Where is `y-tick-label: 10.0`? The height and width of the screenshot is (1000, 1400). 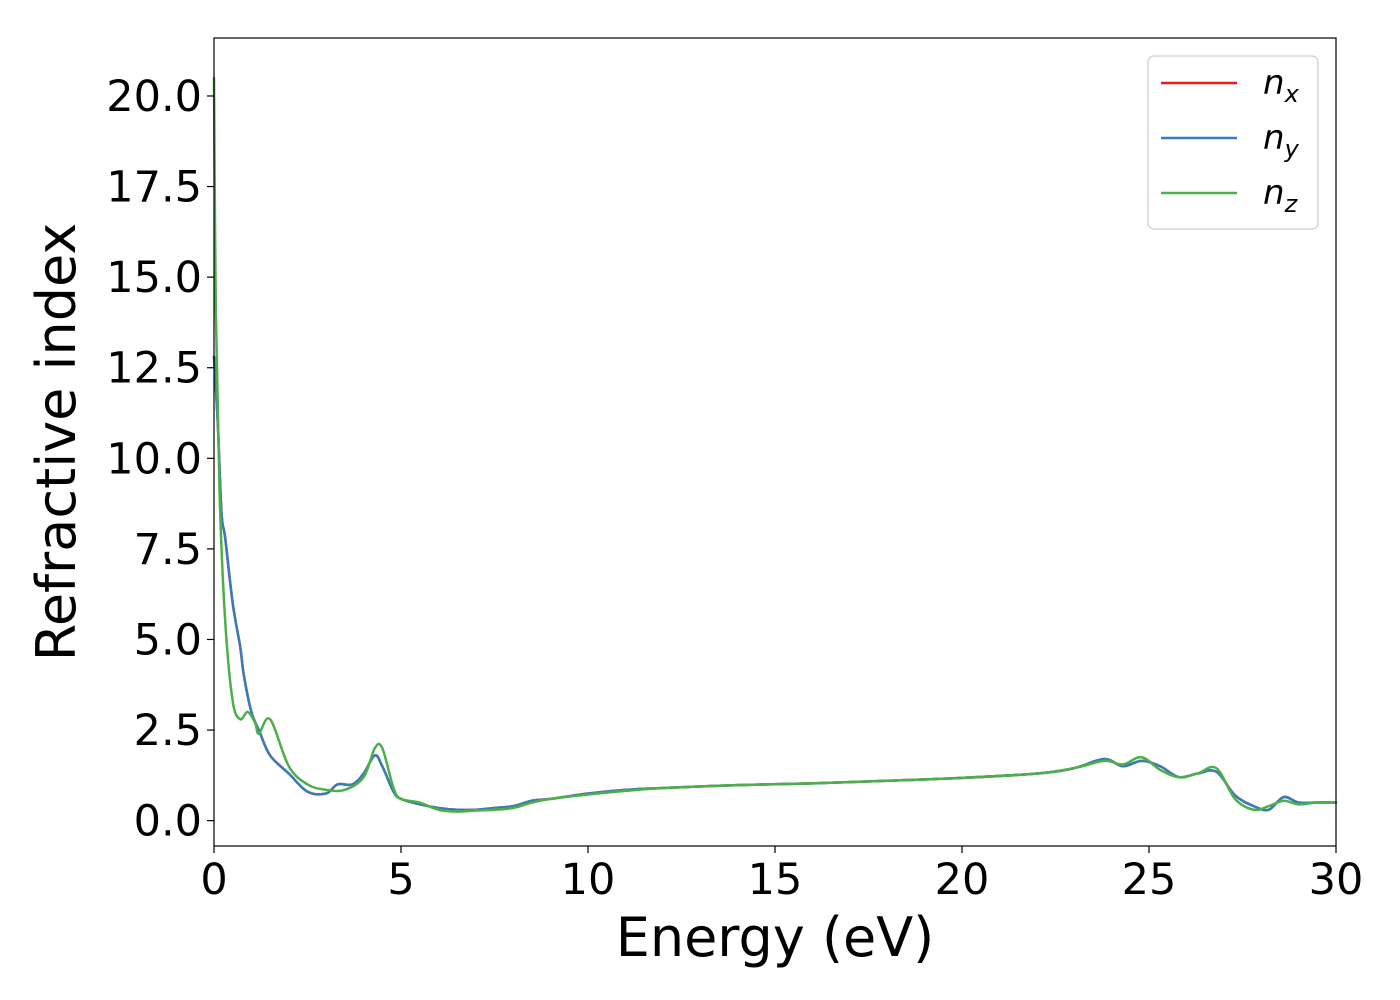 y-tick-label: 10.0 is located at coordinates (154, 459).